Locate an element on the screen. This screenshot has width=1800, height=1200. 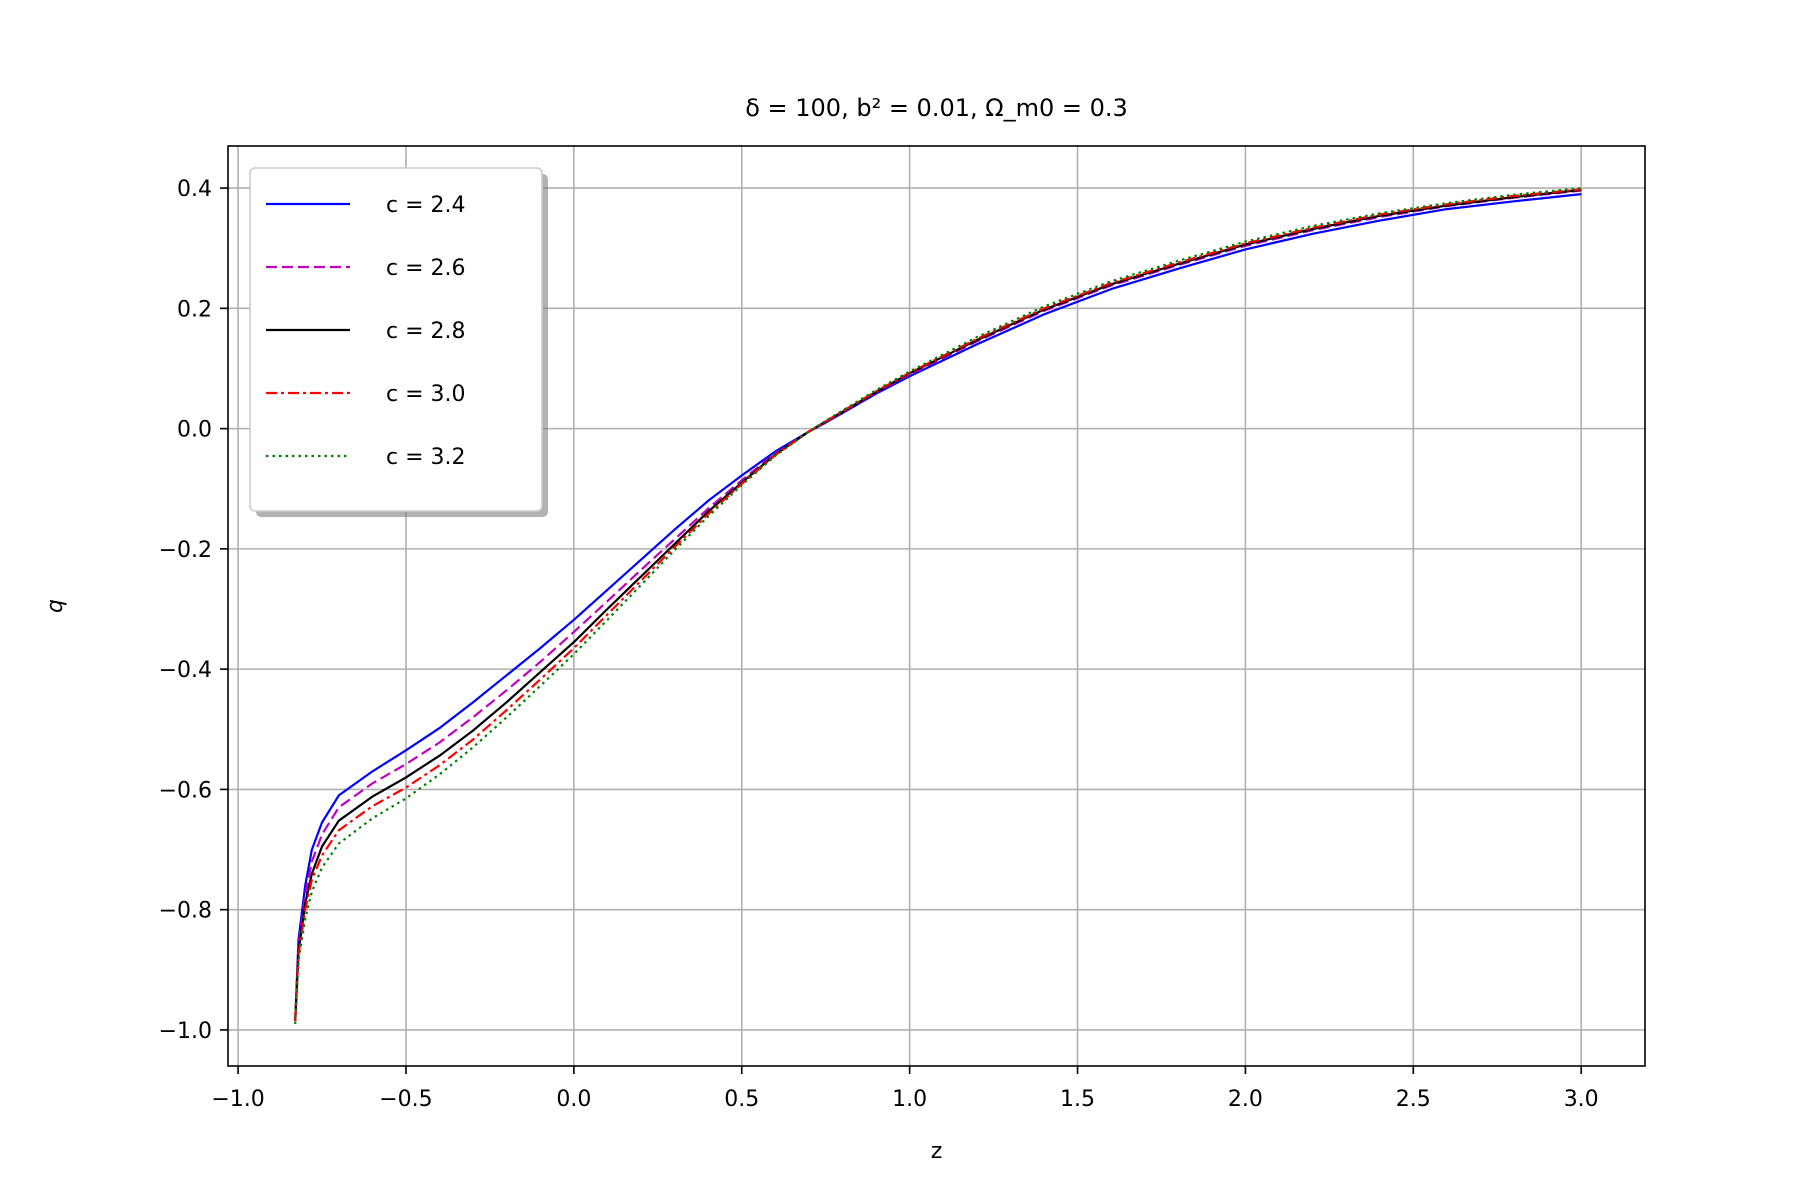
legend-label: c = 3.2 is located at coordinates (426, 457).